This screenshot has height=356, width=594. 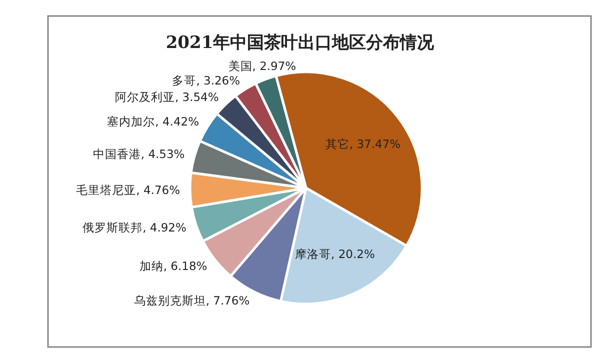 I want to click on chart-title: 2021年中国茶叶出口地区分布情况, so click(x=301, y=43).